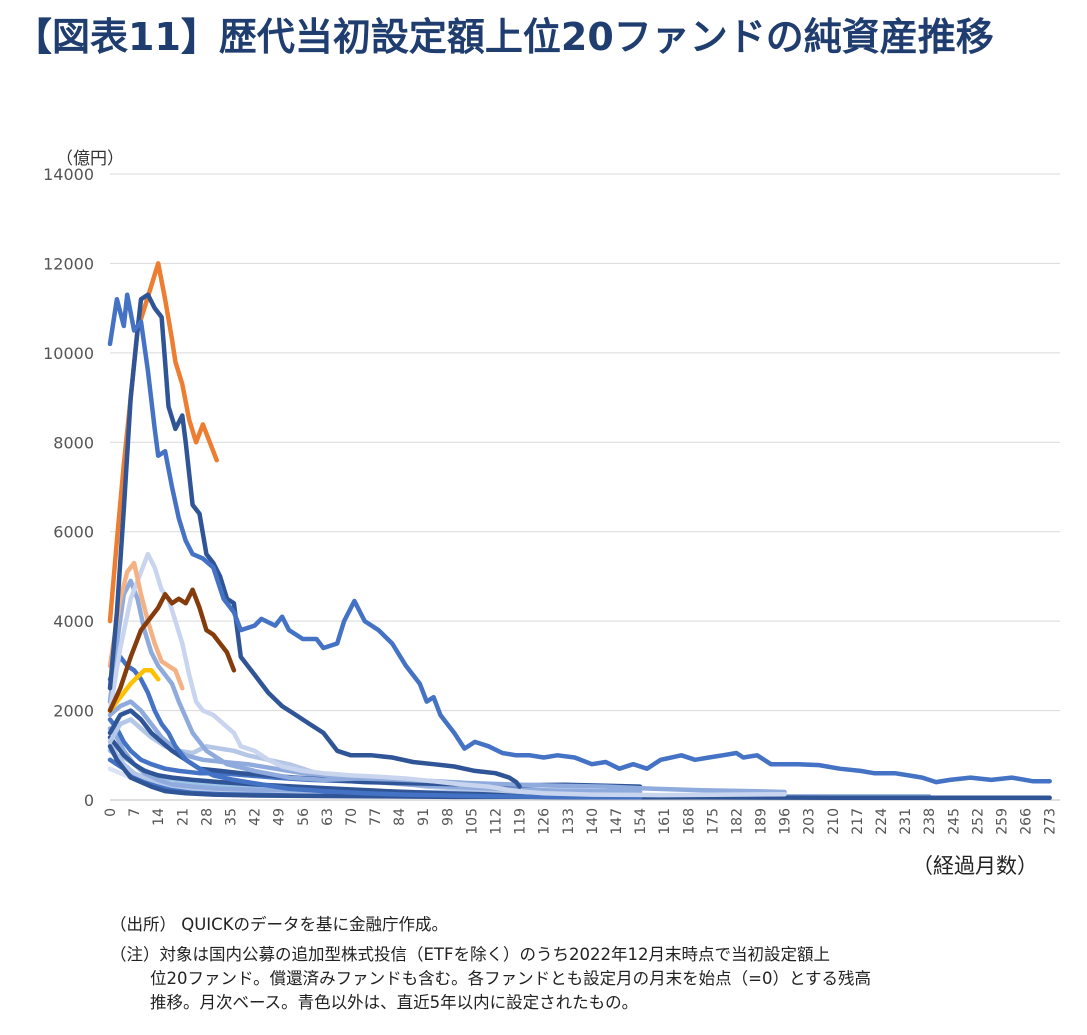  What do you see at coordinates (90, 159) in the screenshot?
I see `y-axis-label: （億円）` at bounding box center [90, 159].